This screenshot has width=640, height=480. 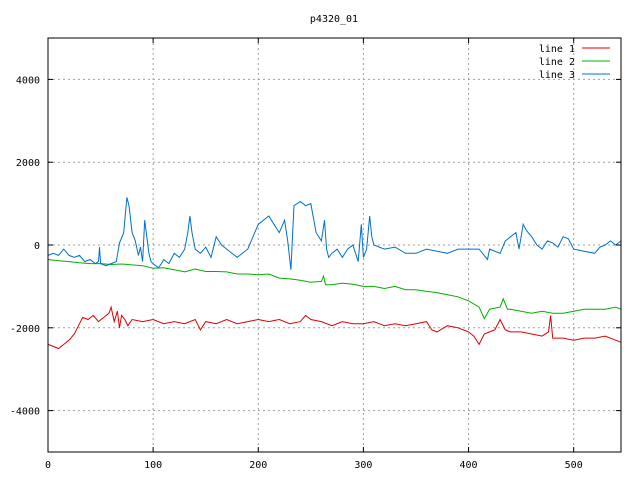 I want to click on x-tick-label: 500, so click(x=574, y=465).